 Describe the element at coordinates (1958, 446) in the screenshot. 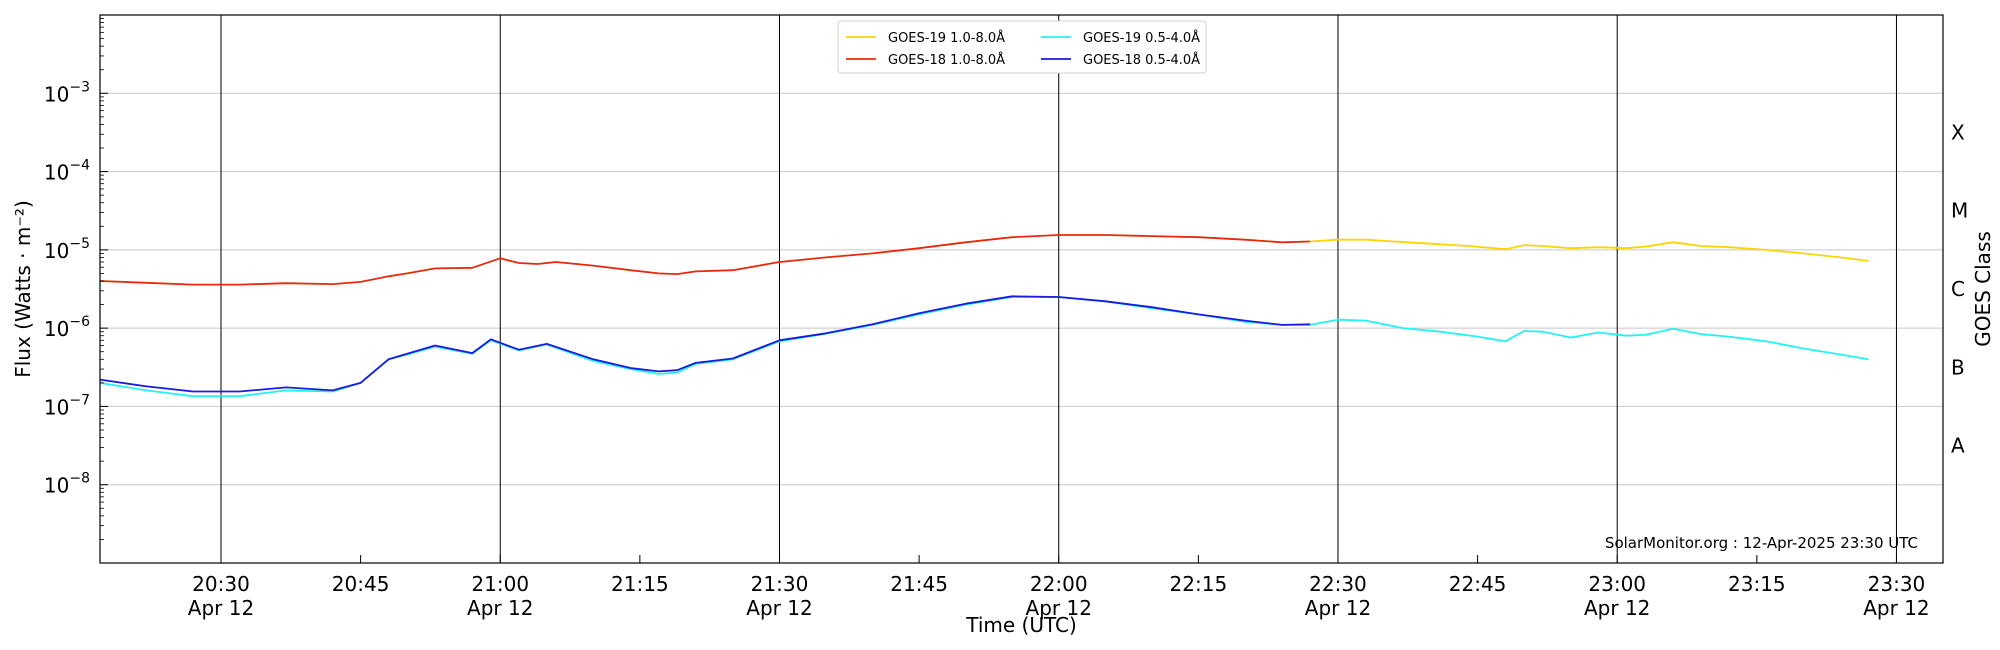

I see `goes-class-label: A` at that location.